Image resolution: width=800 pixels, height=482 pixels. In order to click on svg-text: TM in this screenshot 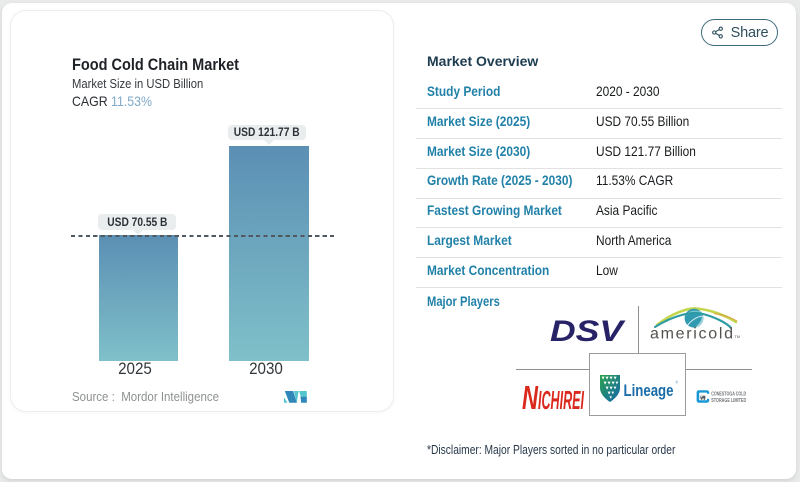, I will do `click(737, 337)`.